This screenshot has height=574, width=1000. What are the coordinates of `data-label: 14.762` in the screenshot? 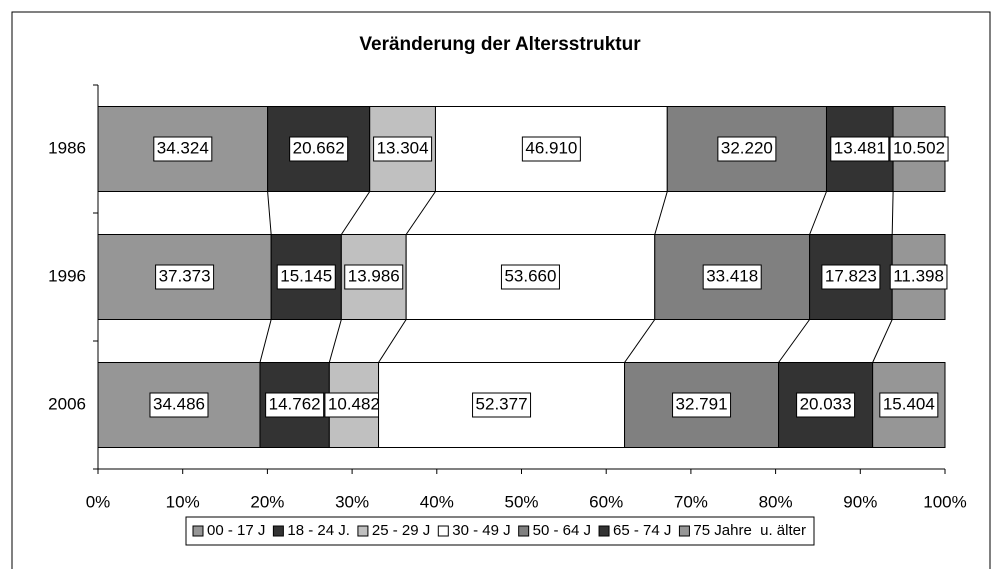 It's located at (295, 403).